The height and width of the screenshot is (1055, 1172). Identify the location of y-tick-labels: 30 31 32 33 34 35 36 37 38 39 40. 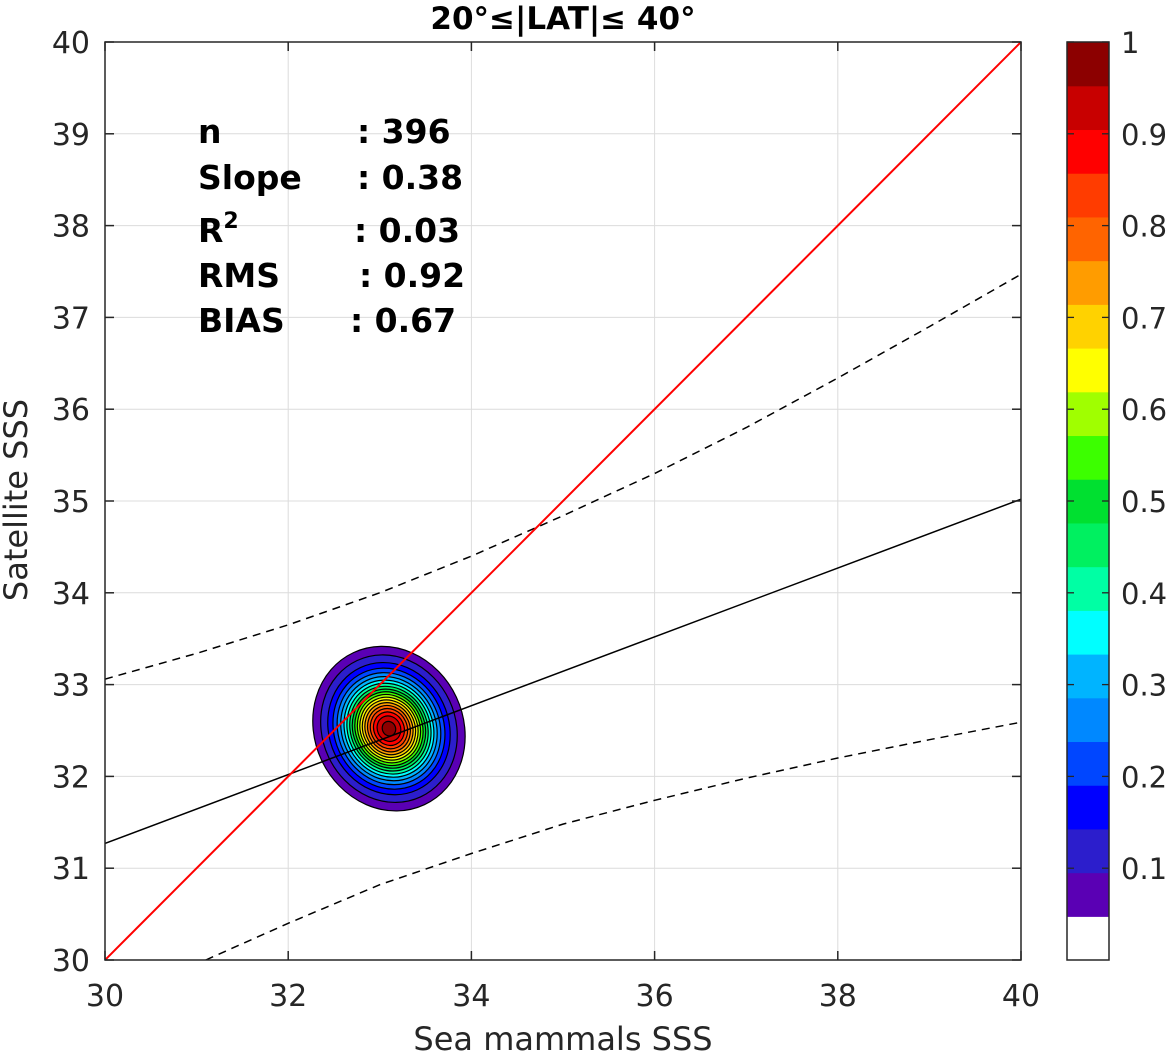
(71, 502).